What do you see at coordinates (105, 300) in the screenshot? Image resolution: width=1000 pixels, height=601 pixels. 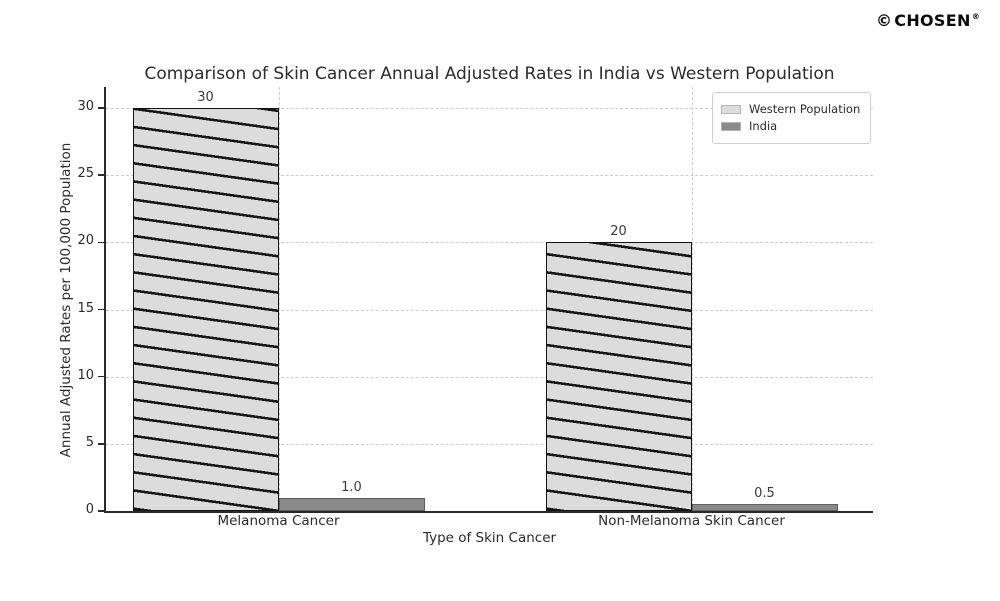 I see `y-axis-spine` at bounding box center [105, 300].